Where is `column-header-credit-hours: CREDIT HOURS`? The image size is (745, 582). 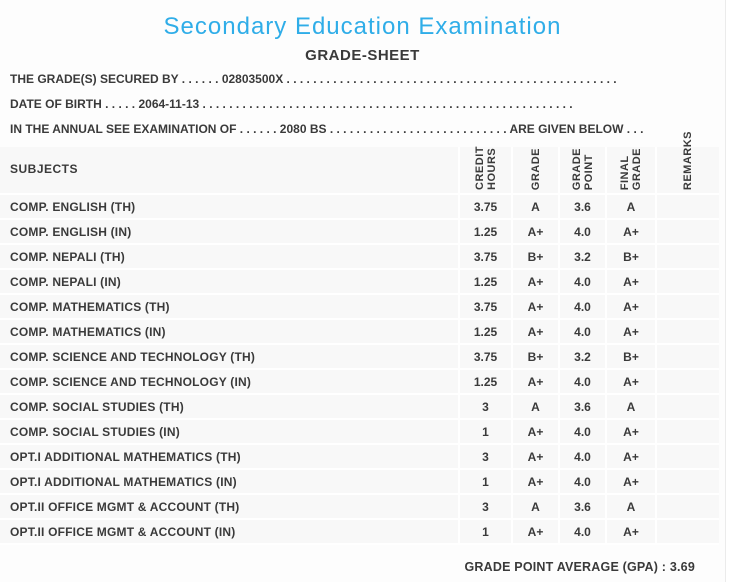
column-header-credit-hours: CREDIT HOURS is located at coordinates (486, 169).